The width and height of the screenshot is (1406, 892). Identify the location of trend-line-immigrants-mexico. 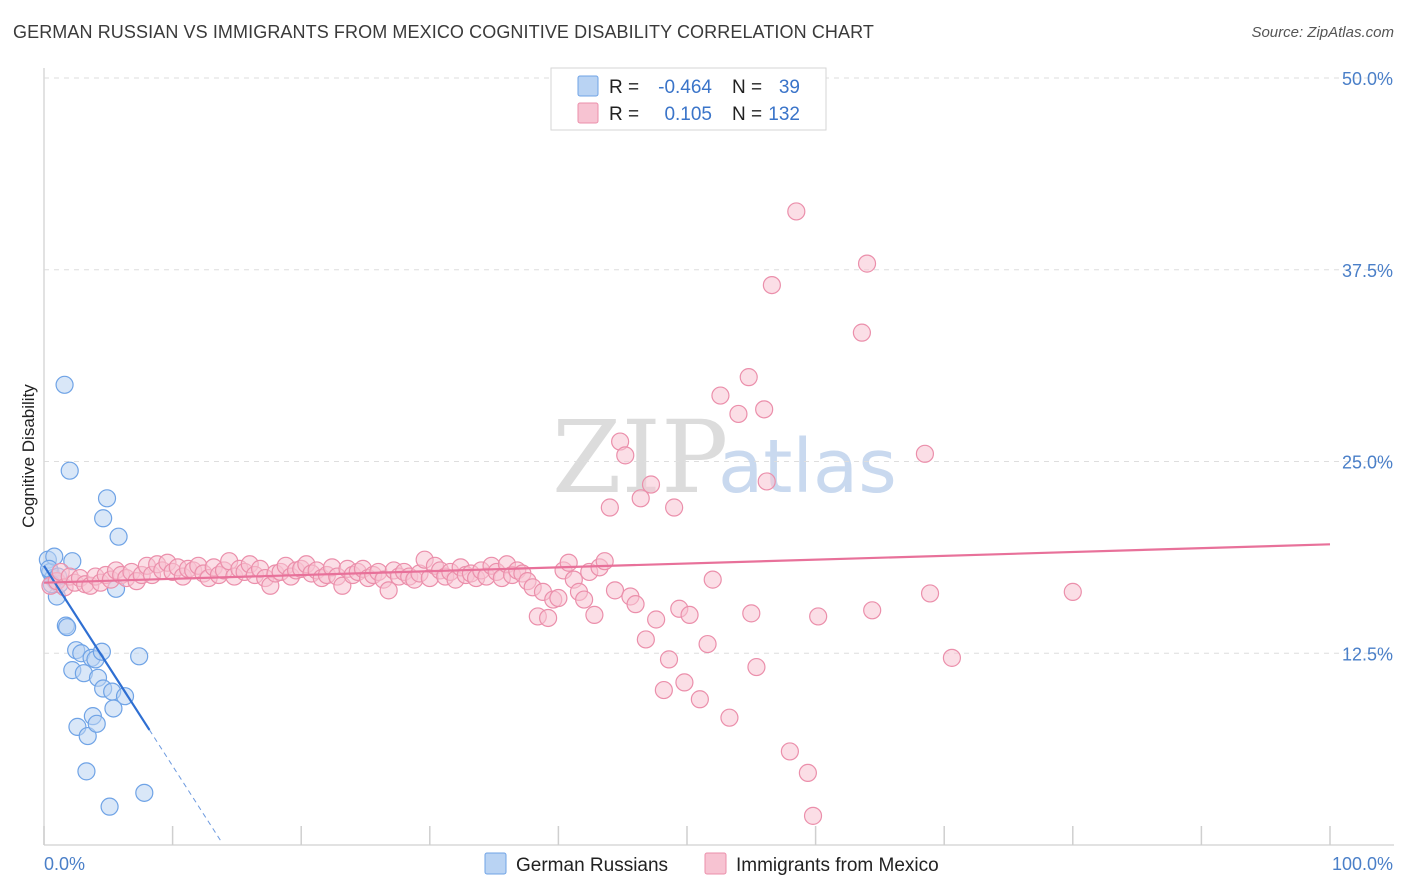
(687, 563).